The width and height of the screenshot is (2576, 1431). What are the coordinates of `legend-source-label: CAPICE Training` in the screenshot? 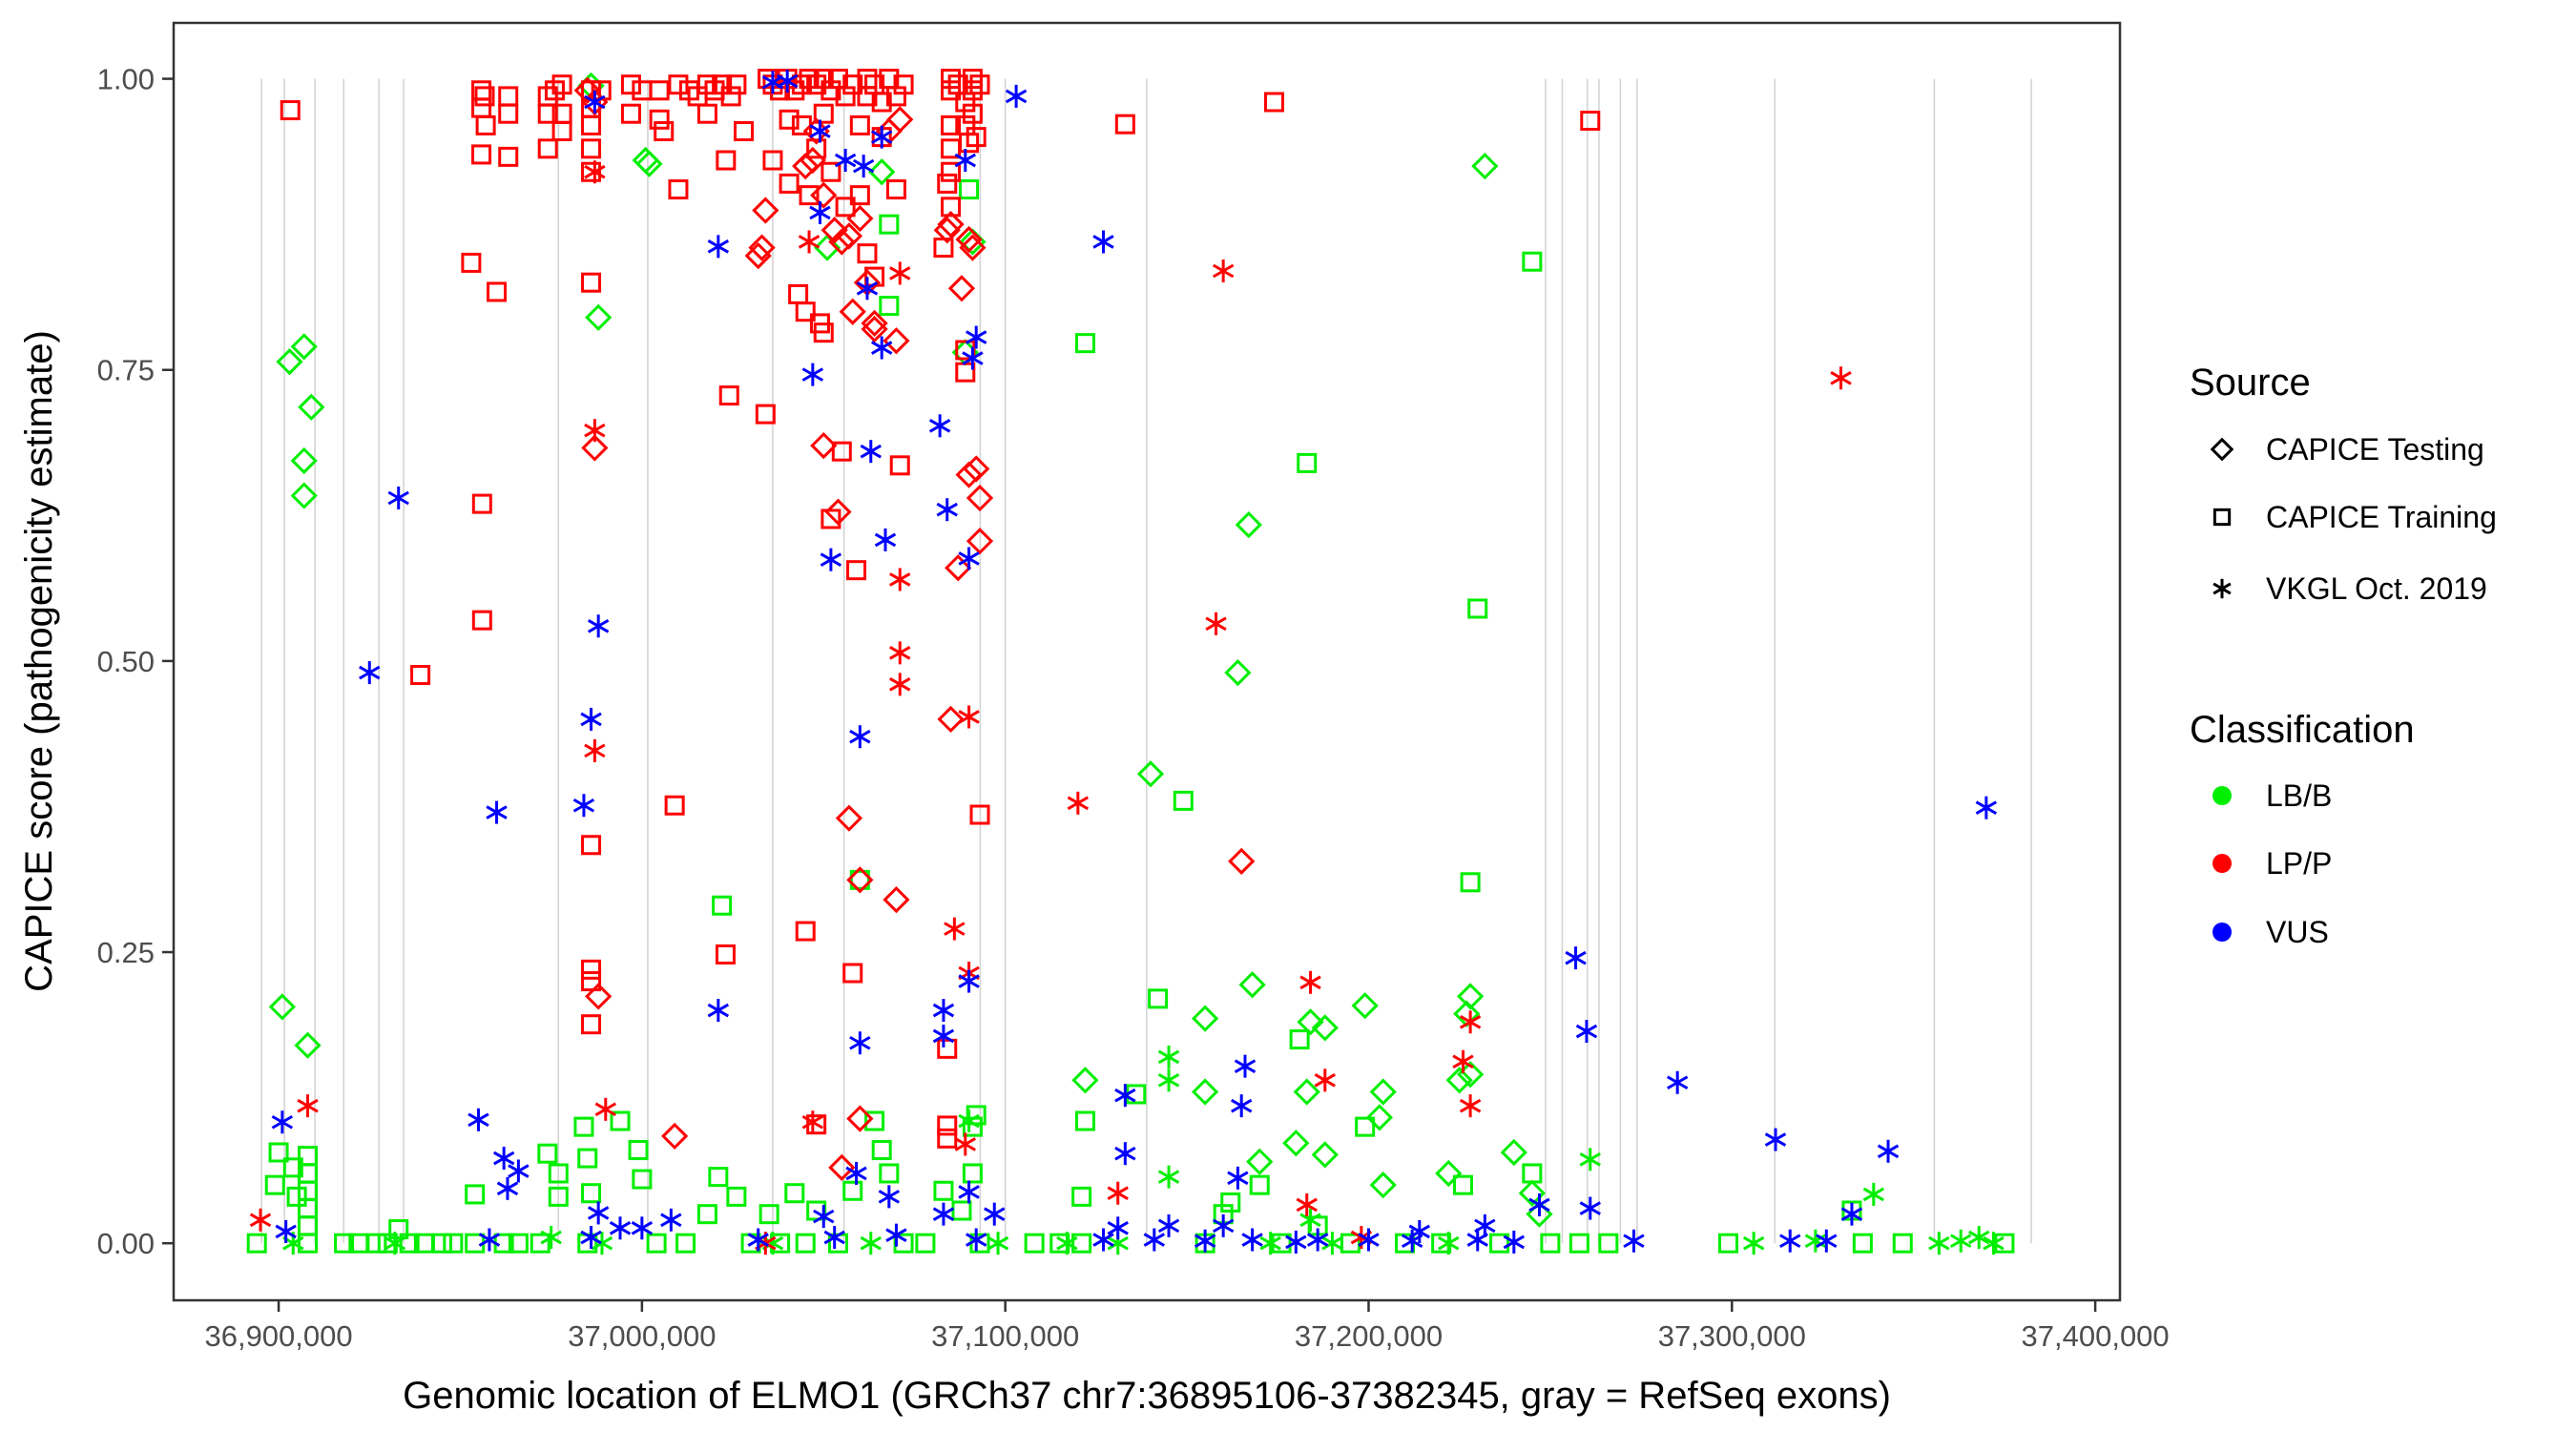 It's located at (2381, 517).